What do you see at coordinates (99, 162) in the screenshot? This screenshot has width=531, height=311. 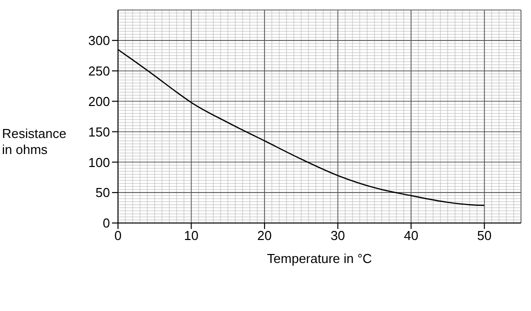 I see `y-tick-label: 100` at bounding box center [99, 162].